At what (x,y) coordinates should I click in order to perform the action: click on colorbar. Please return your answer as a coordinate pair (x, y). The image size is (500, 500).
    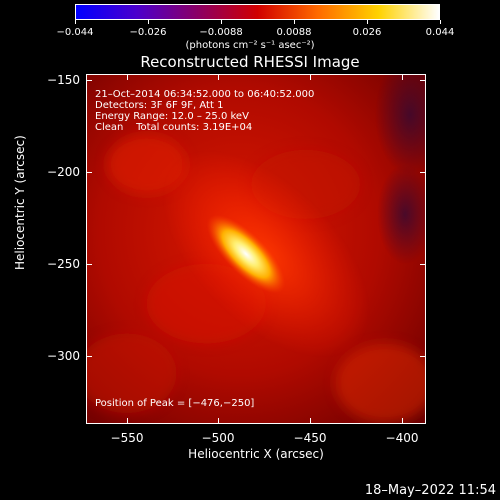
    Looking at the image, I should click on (257, 12).